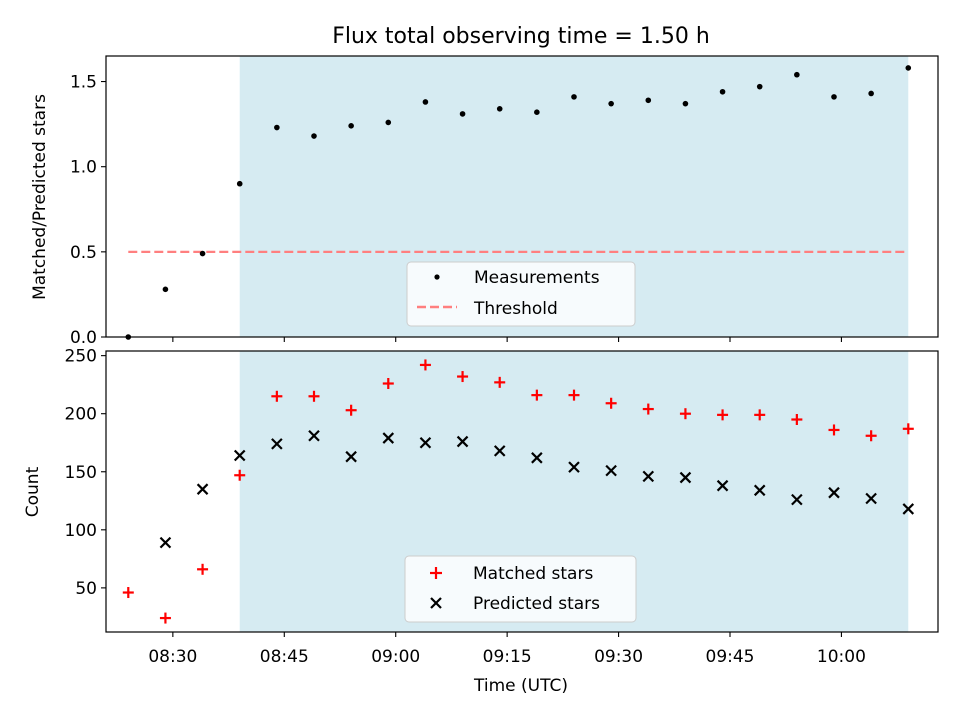 The height and width of the screenshot is (720, 960). Describe the element at coordinates (507, 339) in the screenshot. I see `top-x-axis-ticks` at that location.